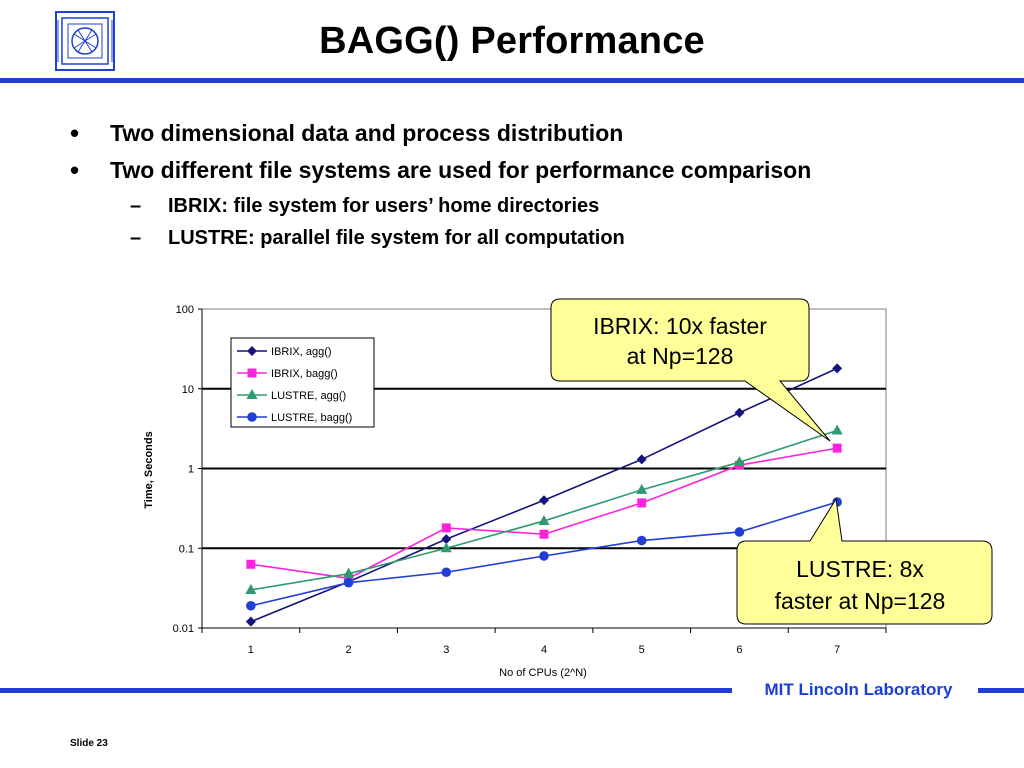  I want to click on top-divider, so click(512, 80).